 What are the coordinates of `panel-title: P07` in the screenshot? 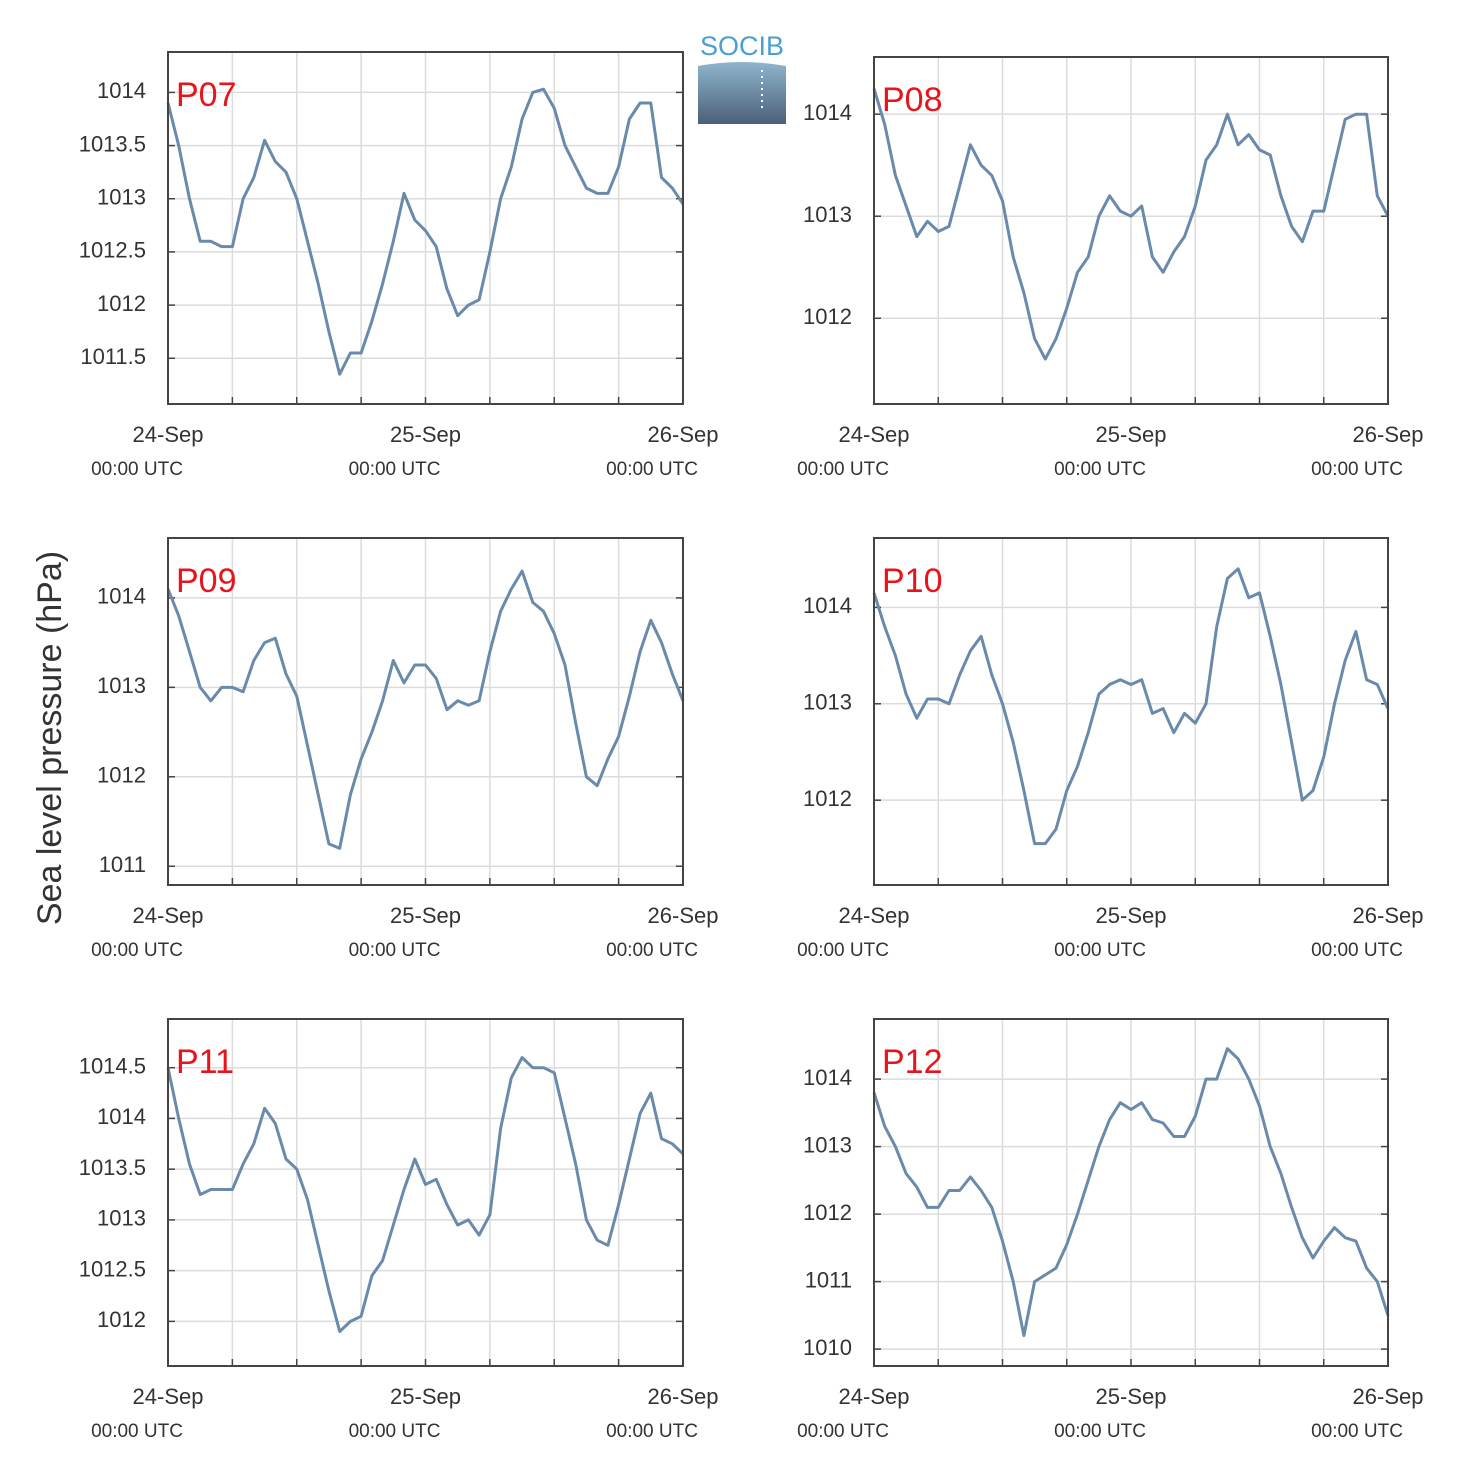 It's located at (206, 95).